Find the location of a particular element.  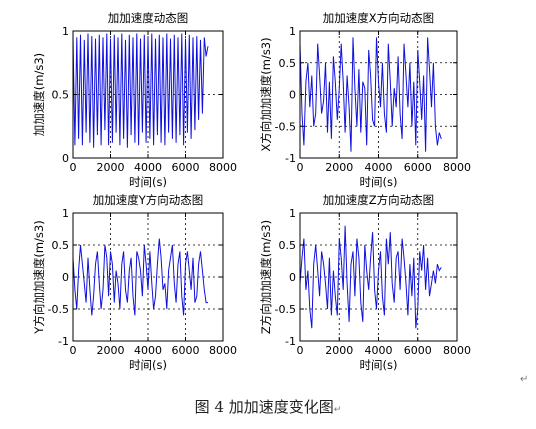

subplot-title: 加加速度Y方向动态图 is located at coordinates (148, 200).